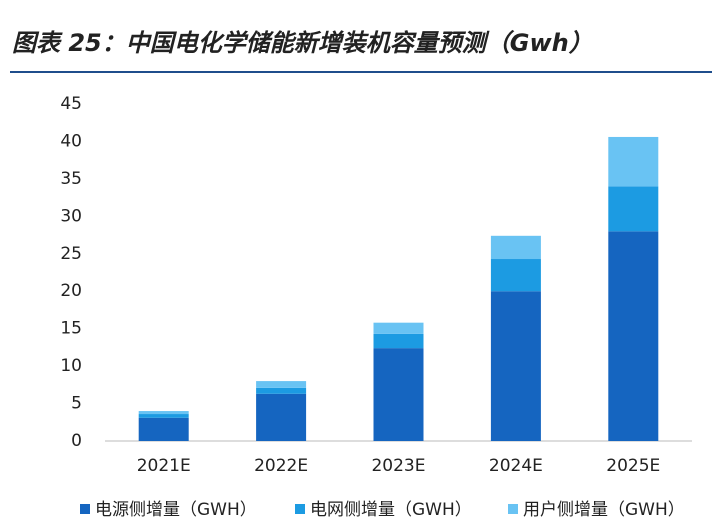 Image resolution: width=720 pixels, height=531 pixels. What do you see at coordinates (71, 329) in the screenshot?
I see `y-tick-label: 15` at bounding box center [71, 329].